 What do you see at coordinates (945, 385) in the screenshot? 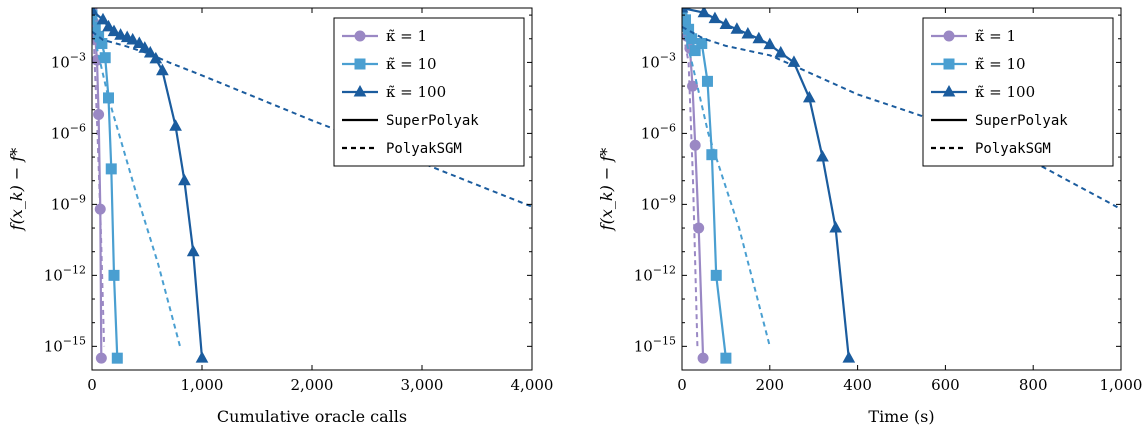
I see `x-tick-label: 600` at bounding box center [945, 385].